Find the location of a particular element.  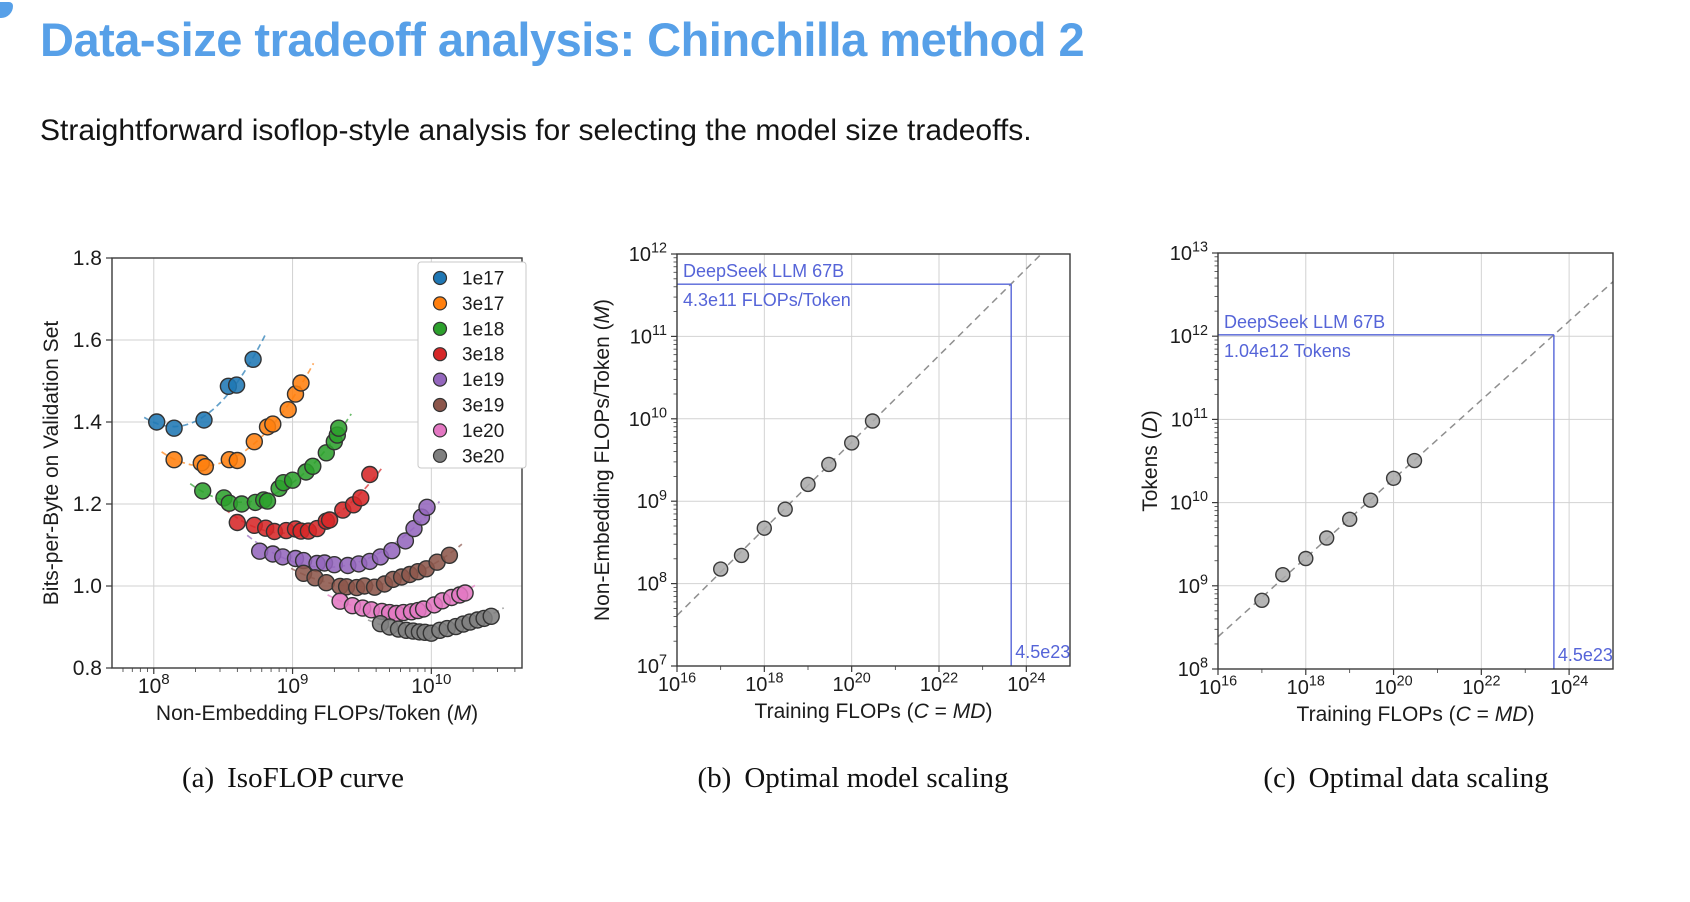

y-tick-label: 1.0 is located at coordinates (87, 586).